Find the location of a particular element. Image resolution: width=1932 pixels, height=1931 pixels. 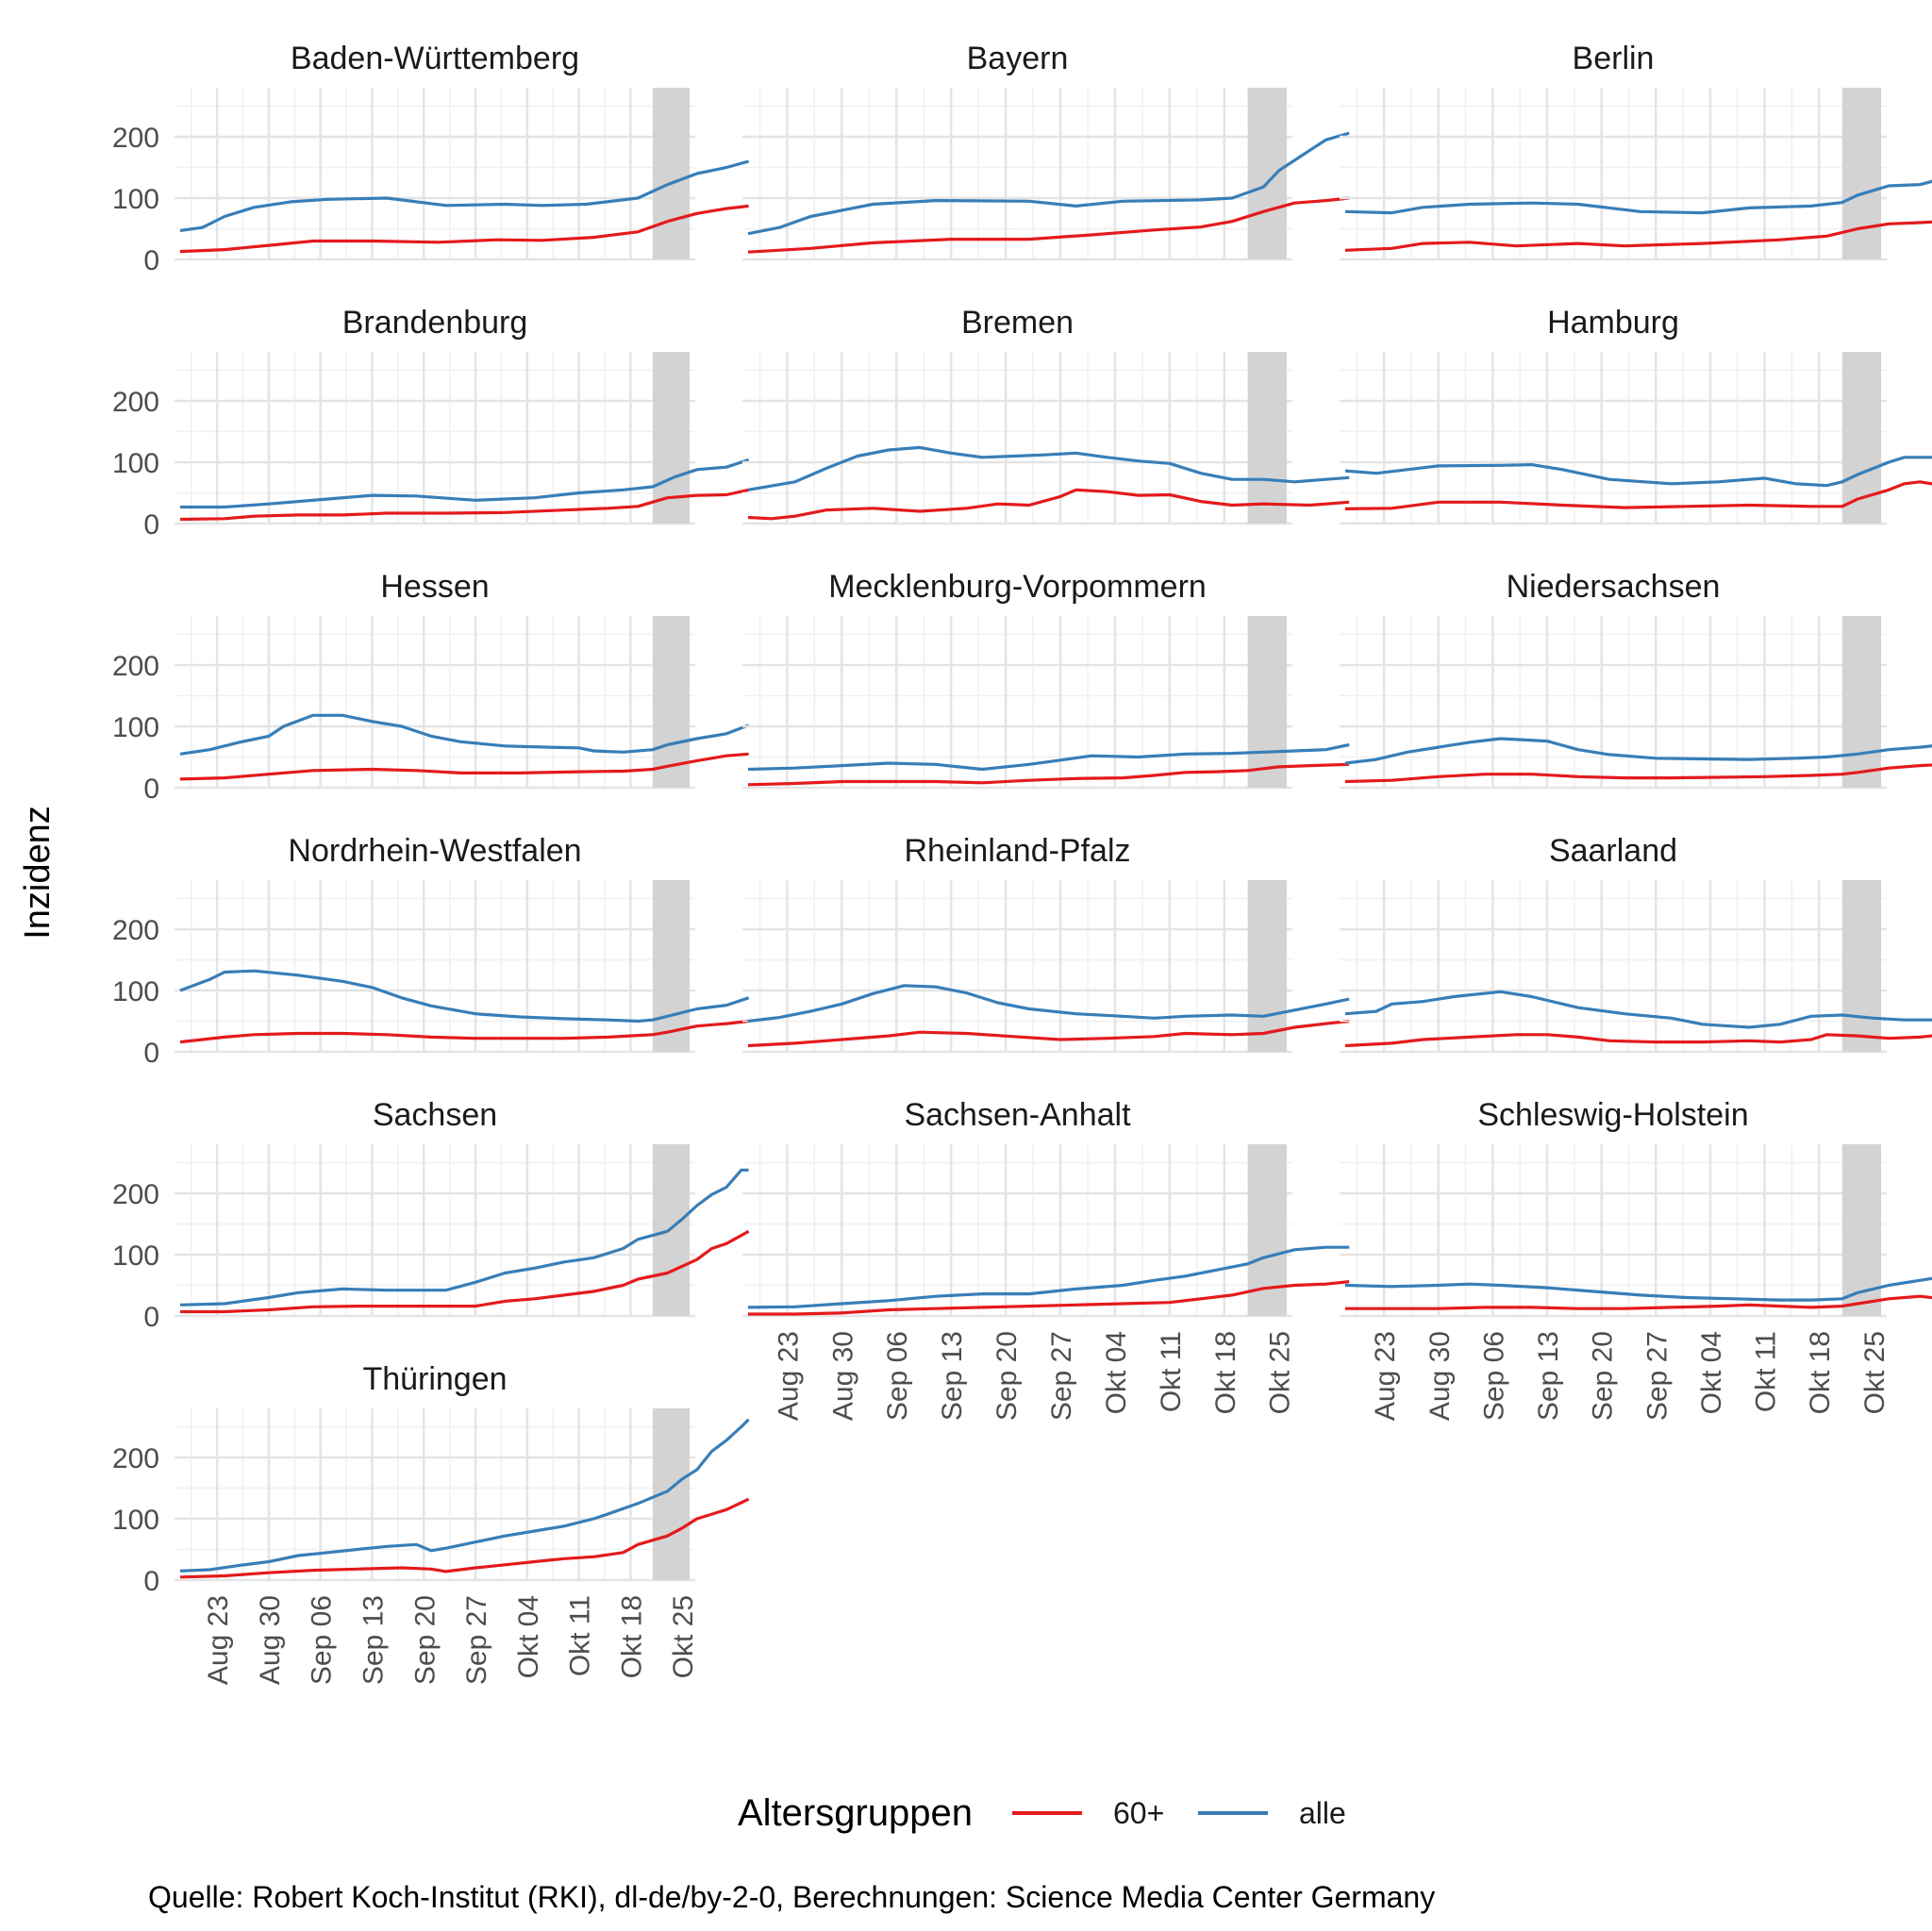

y-axis-label: Inzidenz is located at coordinates (38, 873).